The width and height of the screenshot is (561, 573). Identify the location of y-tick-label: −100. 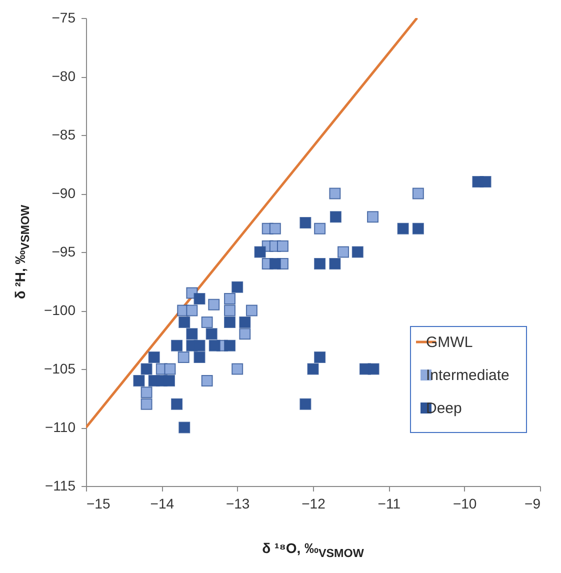
(60, 310).